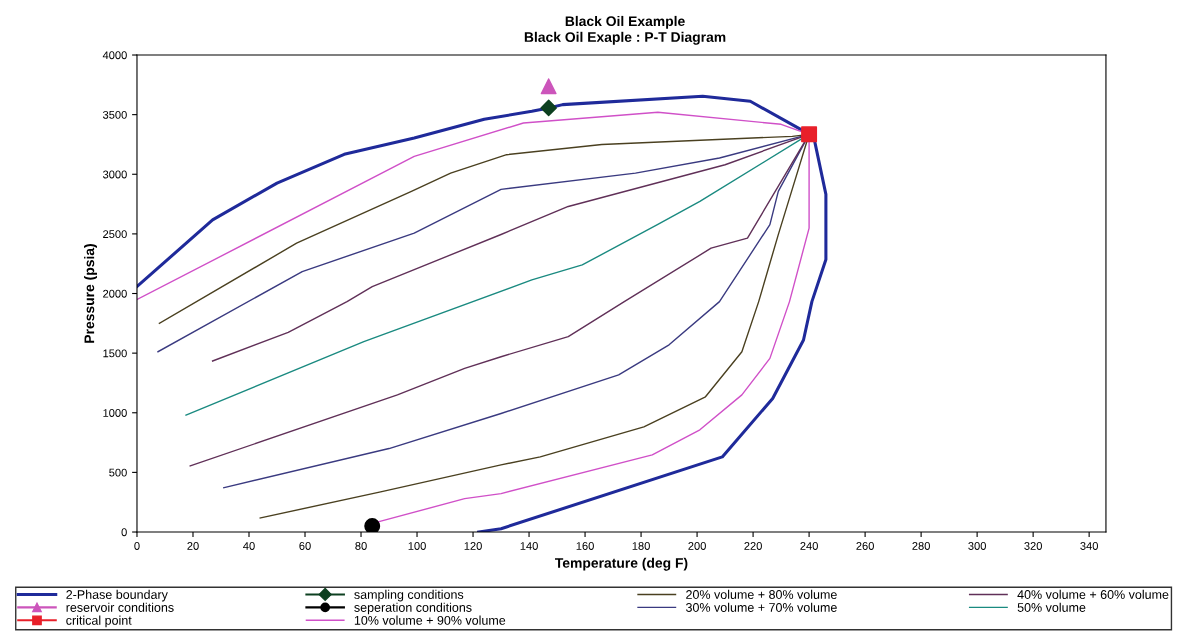 Image resolution: width=1186 pixels, height=636 pixels. What do you see at coordinates (1051, 607) in the screenshot?
I see `legend-label: 50% volume` at bounding box center [1051, 607].